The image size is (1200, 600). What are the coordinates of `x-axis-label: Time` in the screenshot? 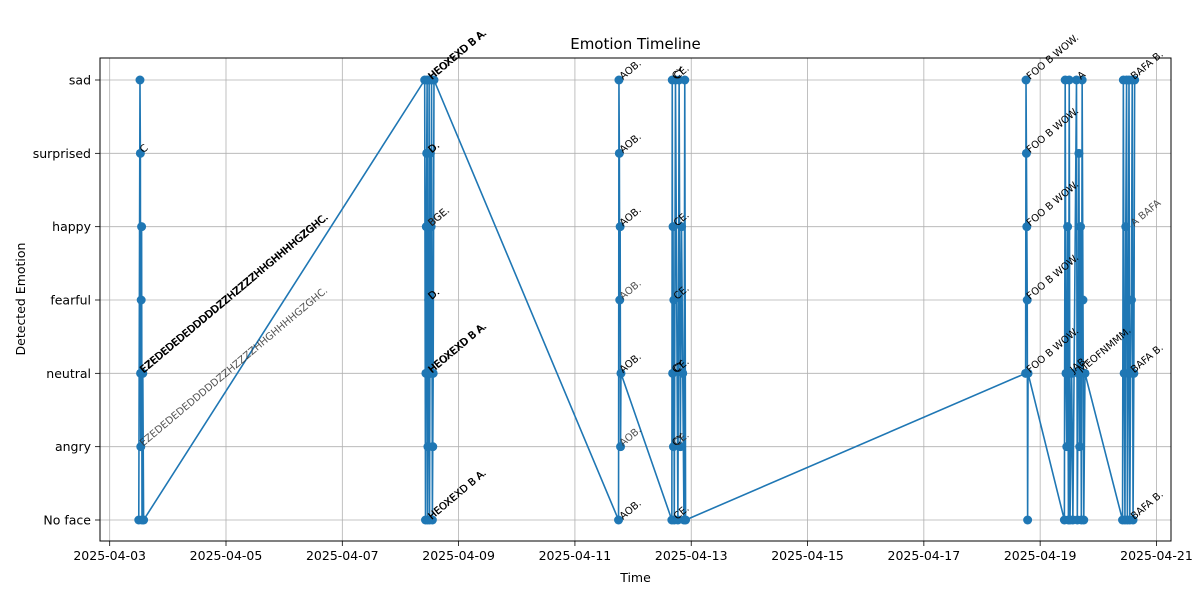 It's located at (635, 577).